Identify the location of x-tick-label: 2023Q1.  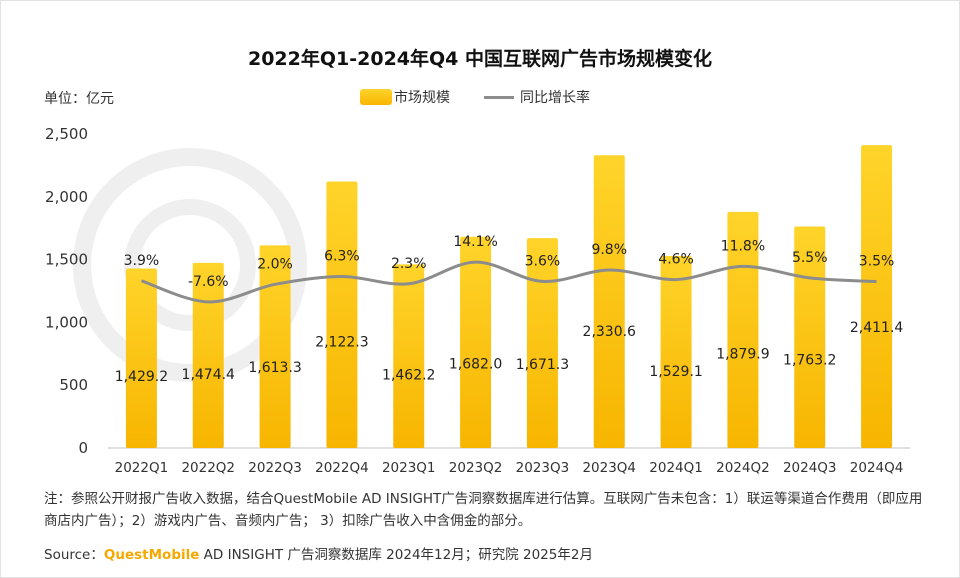
(409, 468).